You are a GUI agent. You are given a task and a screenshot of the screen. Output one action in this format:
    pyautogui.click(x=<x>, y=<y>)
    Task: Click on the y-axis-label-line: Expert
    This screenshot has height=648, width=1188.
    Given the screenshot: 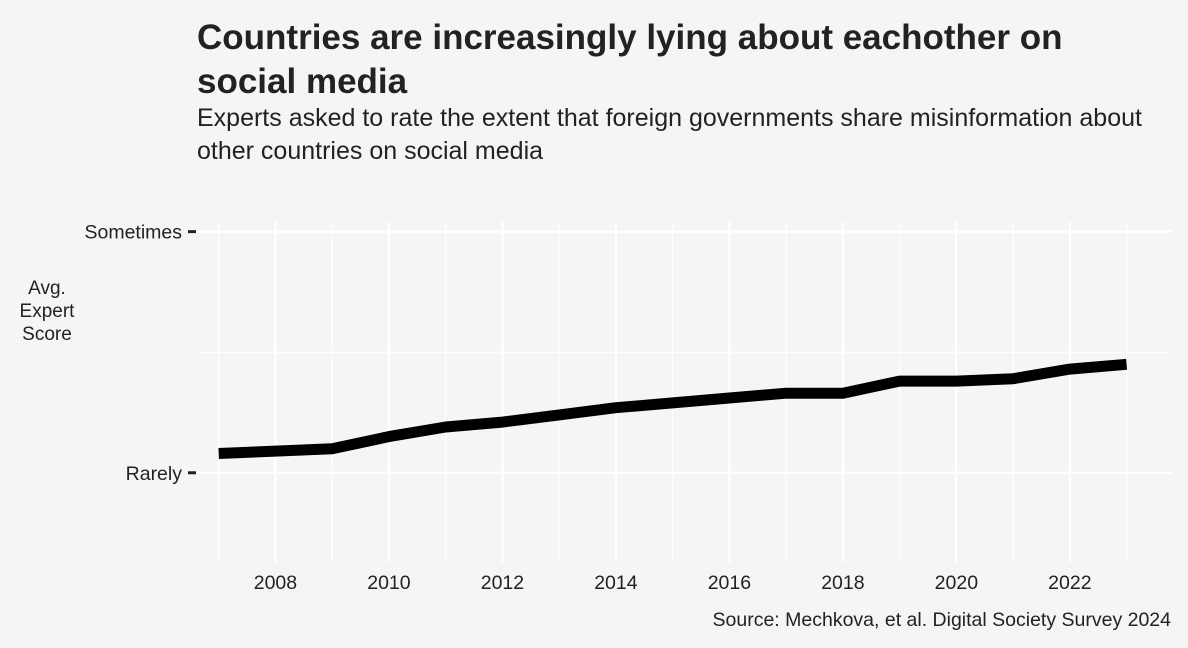 What is the action you would take?
    pyautogui.click(x=47, y=311)
    